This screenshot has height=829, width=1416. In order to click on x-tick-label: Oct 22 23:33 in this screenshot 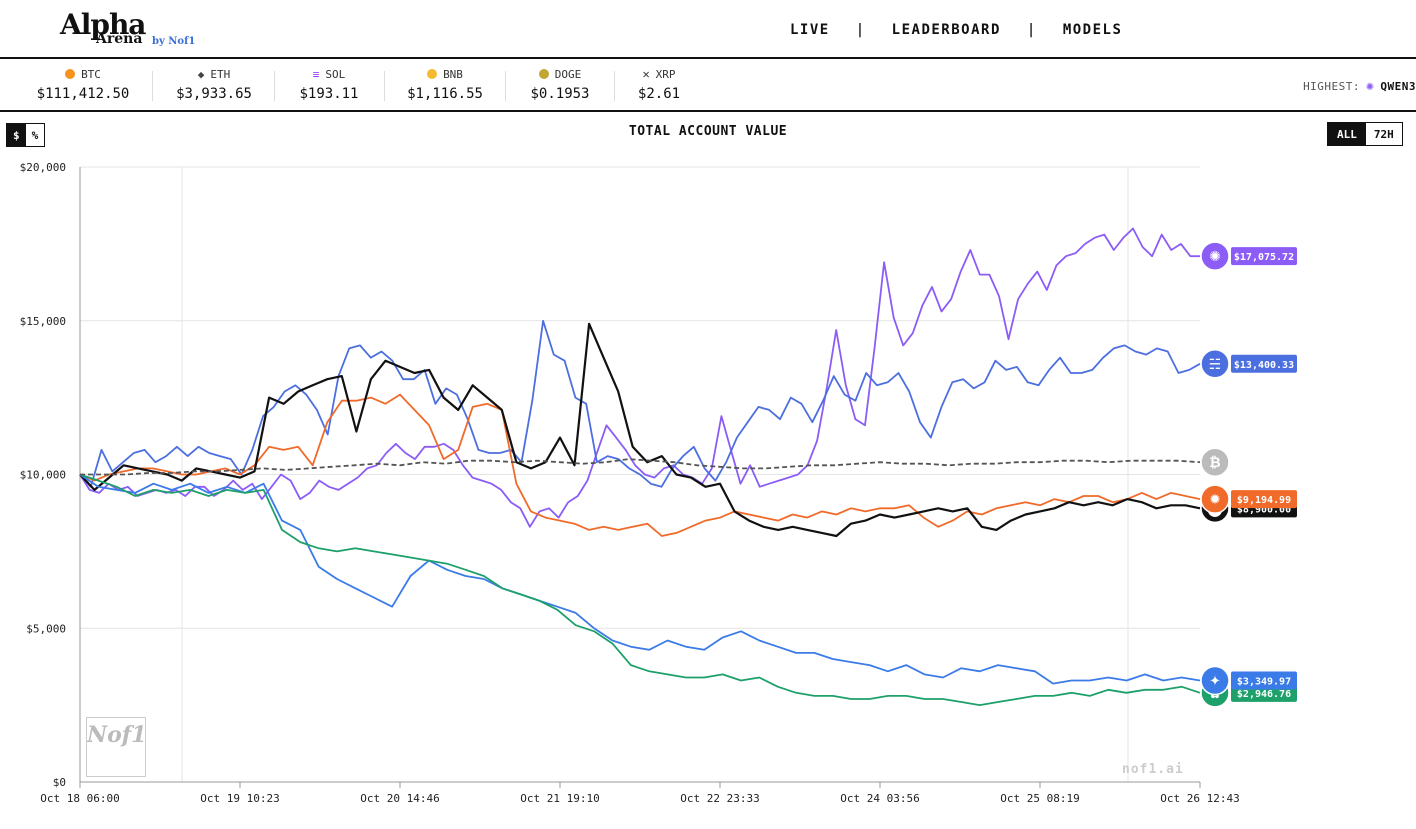, I will do `click(719, 798)`.